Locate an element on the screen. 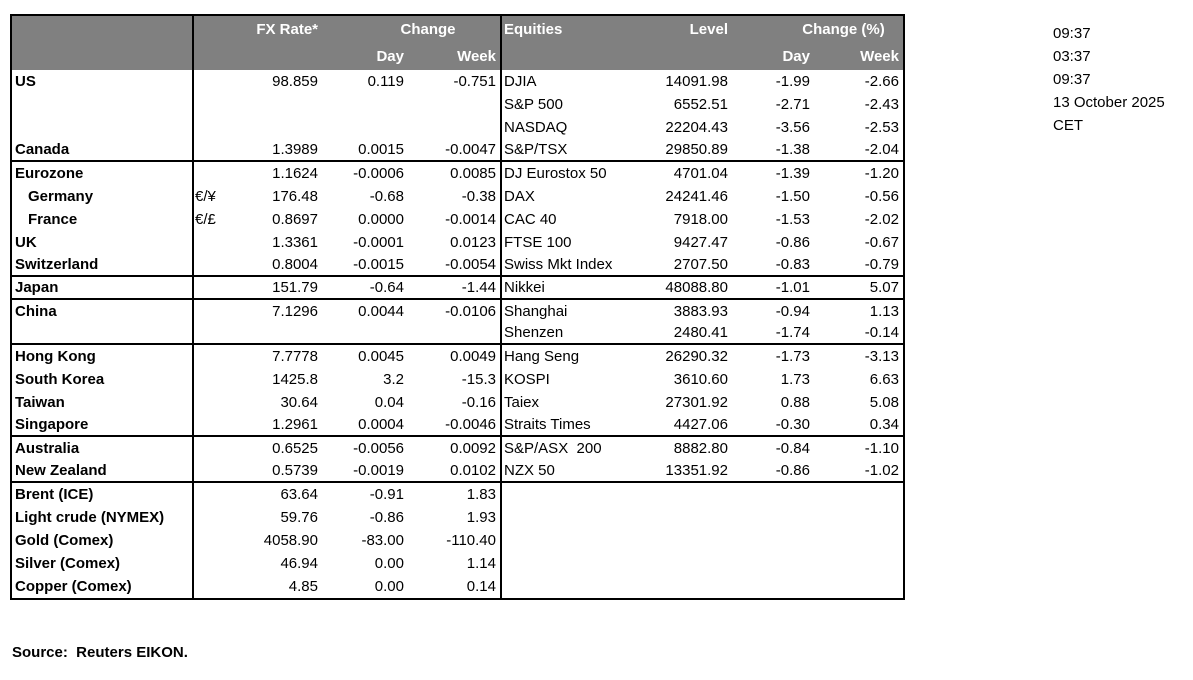 Image resolution: width=1193 pixels, height=680 pixels. equity-level-cell: 2707.50 is located at coordinates (689, 265).